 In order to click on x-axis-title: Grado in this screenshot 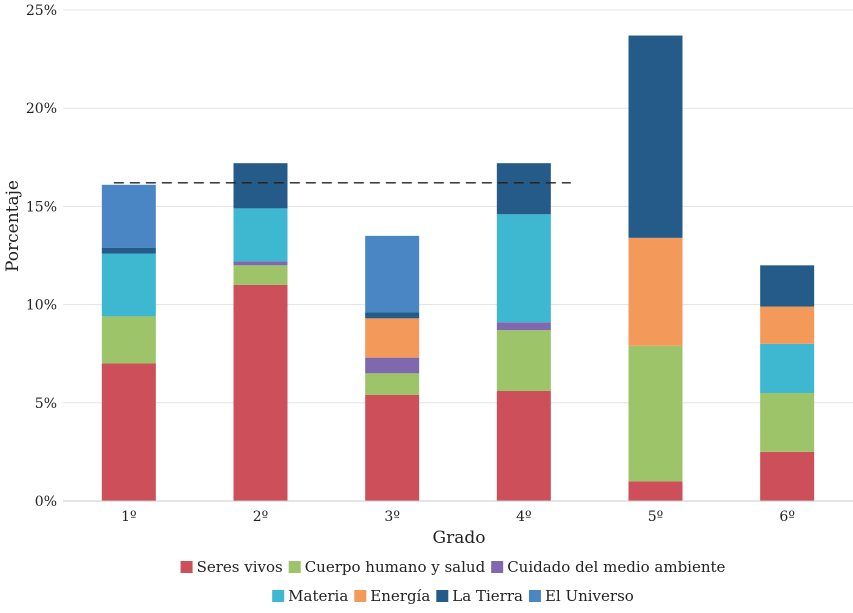, I will do `click(459, 538)`.